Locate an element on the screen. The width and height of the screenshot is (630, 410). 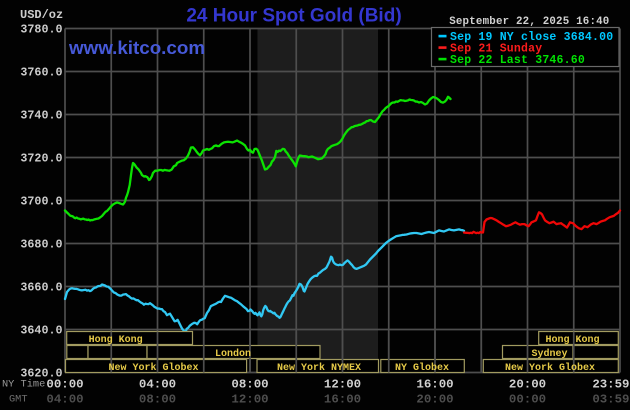
svg-text: 3760.0 is located at coordinates (41, 73).